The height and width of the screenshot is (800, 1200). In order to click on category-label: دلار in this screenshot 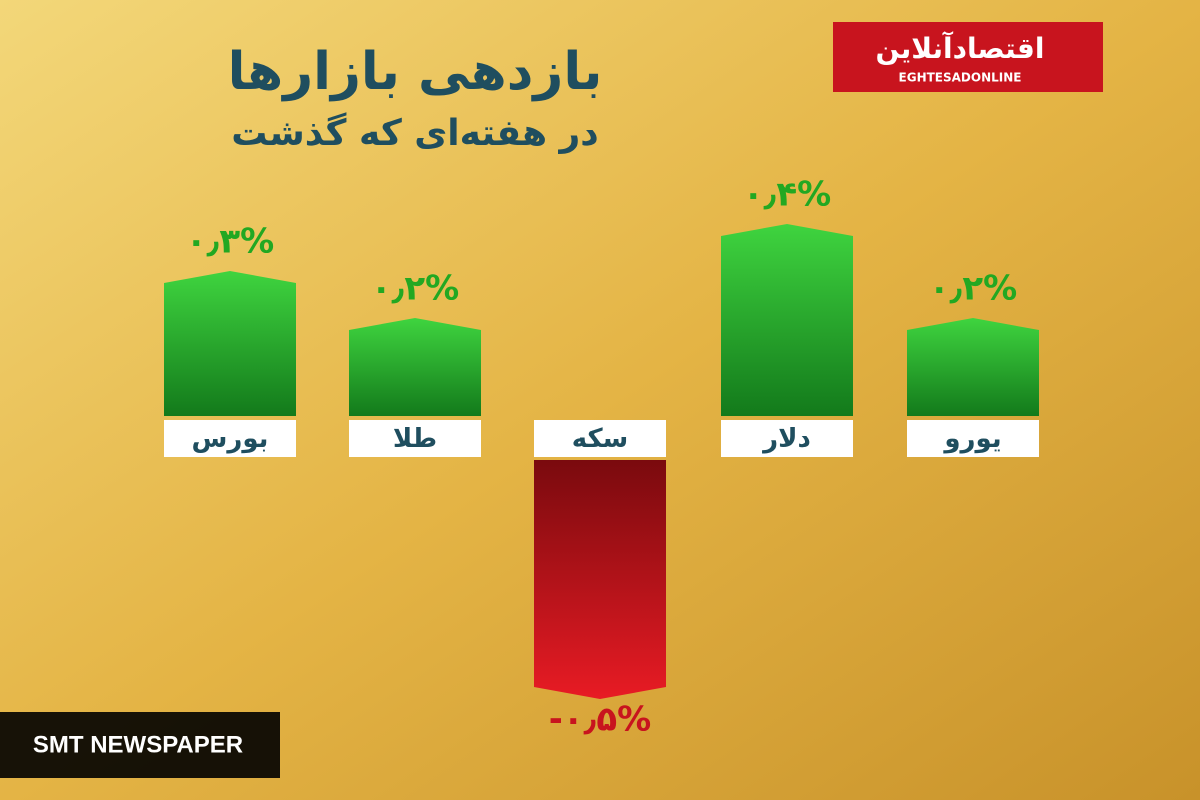, I will do `click(786, 439)`.